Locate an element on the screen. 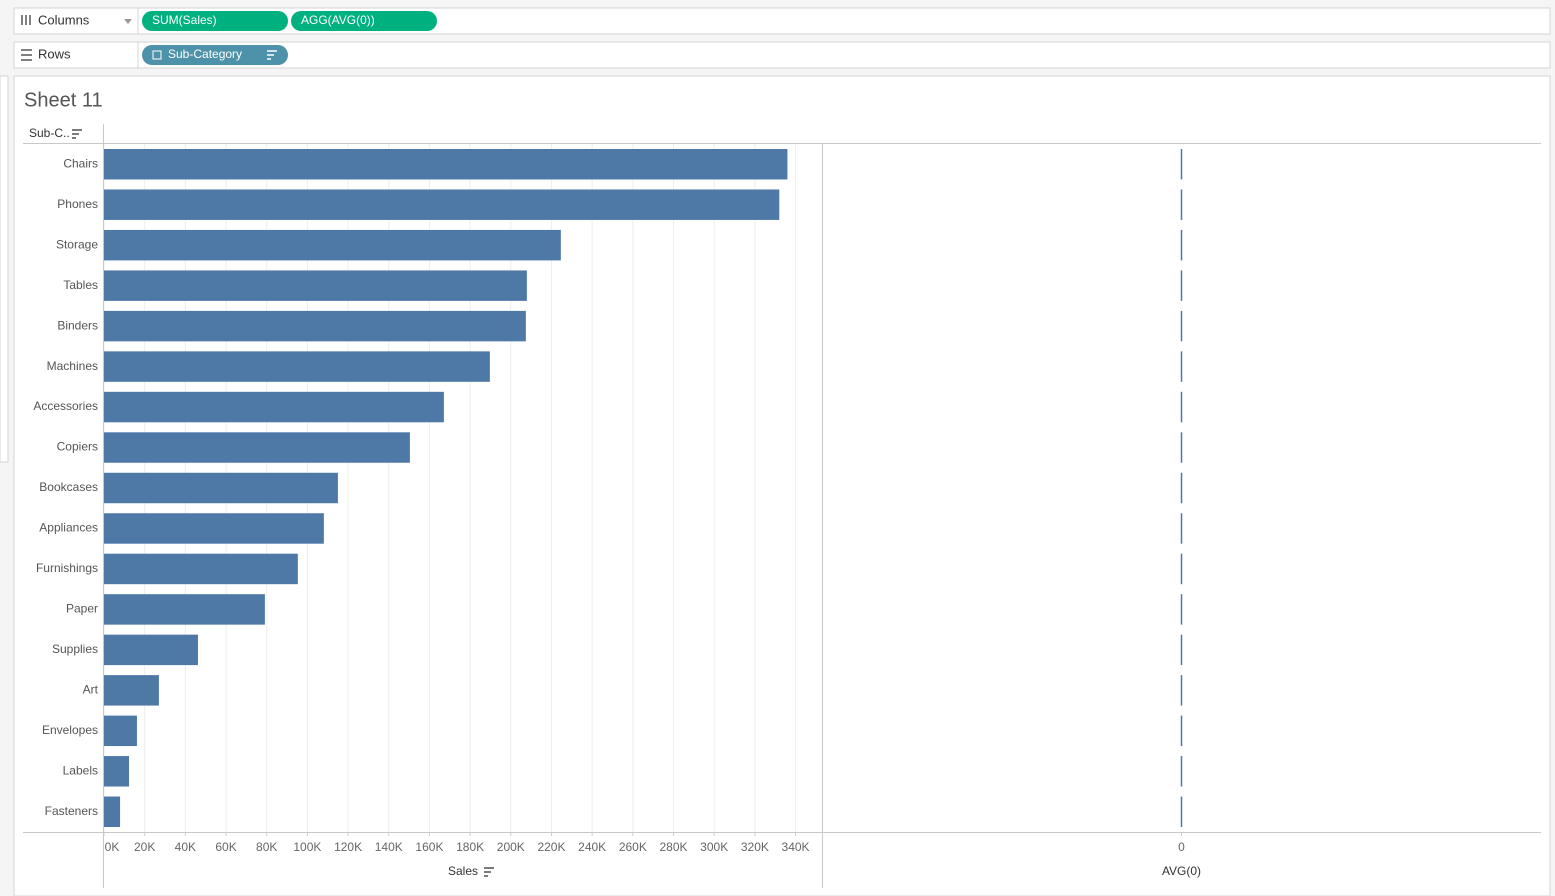 The width and height of the screenshot is (1555, 896). category-label: Accessories is located at coordinates (65, 406).